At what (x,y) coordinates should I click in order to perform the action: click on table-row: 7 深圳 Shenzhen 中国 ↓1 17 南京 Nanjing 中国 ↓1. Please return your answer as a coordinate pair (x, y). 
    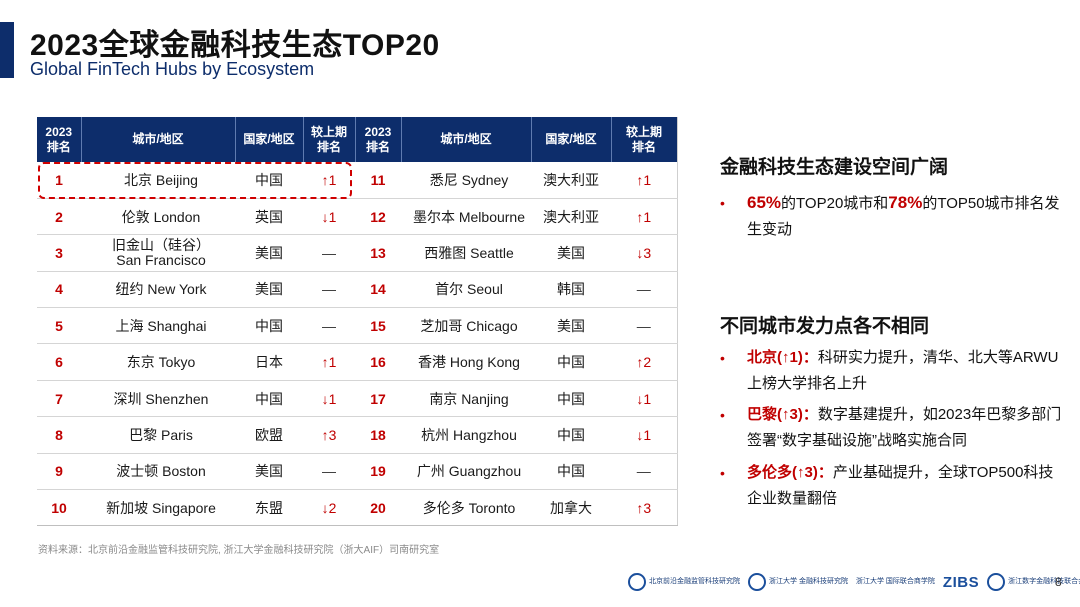
    Looking at the image, I should click on (357, 399).